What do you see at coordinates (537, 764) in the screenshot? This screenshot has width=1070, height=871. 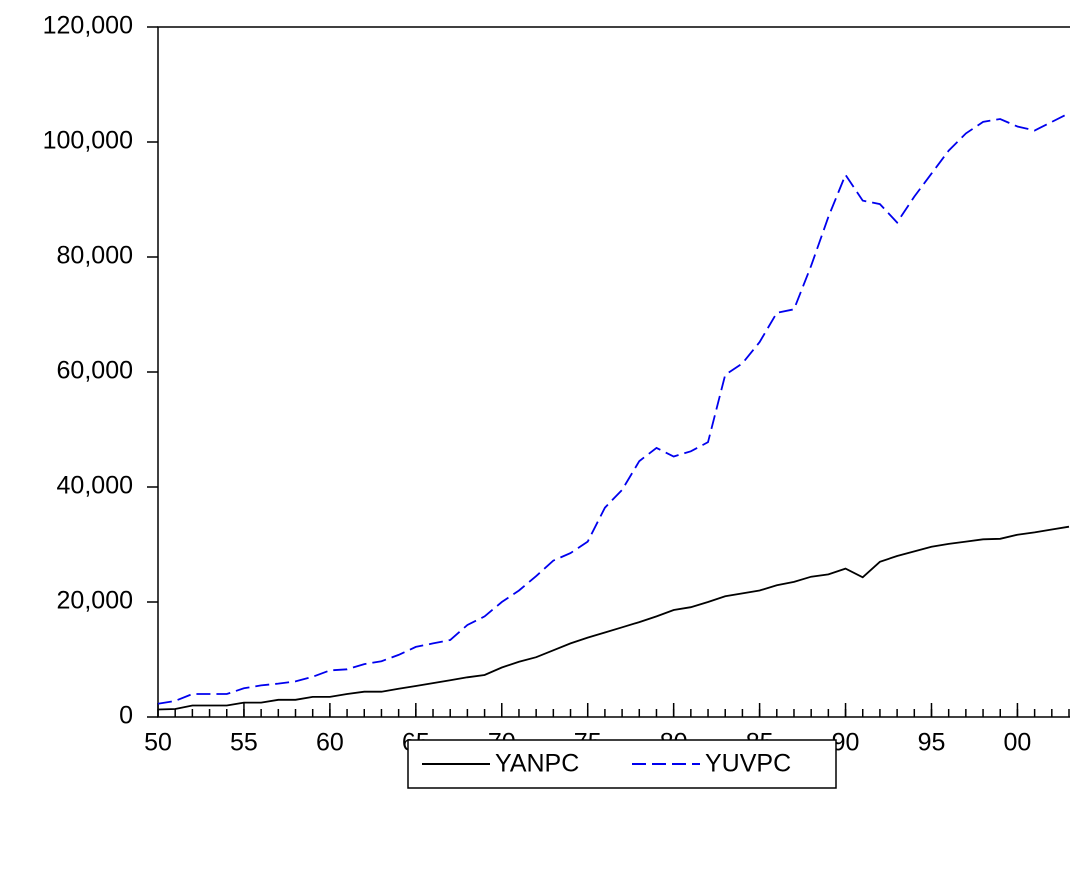 I see `legend-label: YANPC` at bounding box center [537, 764].